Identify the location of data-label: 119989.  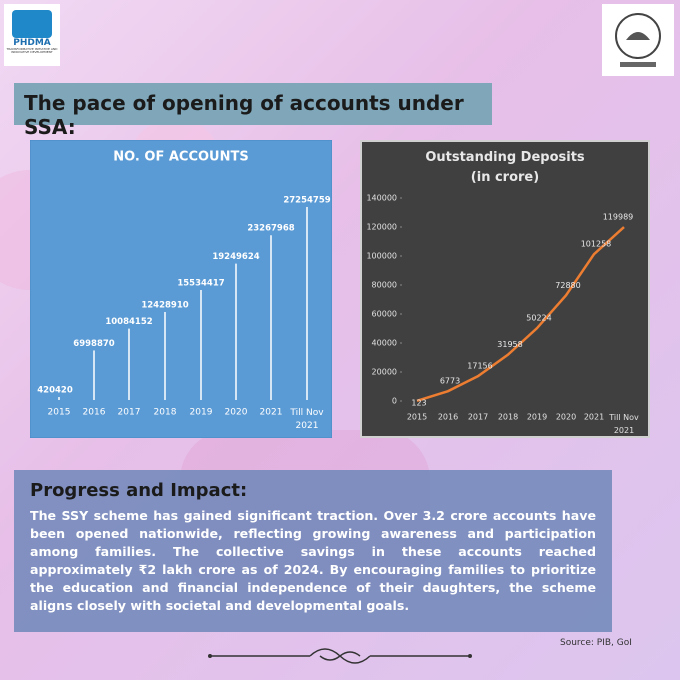
(618, 217).